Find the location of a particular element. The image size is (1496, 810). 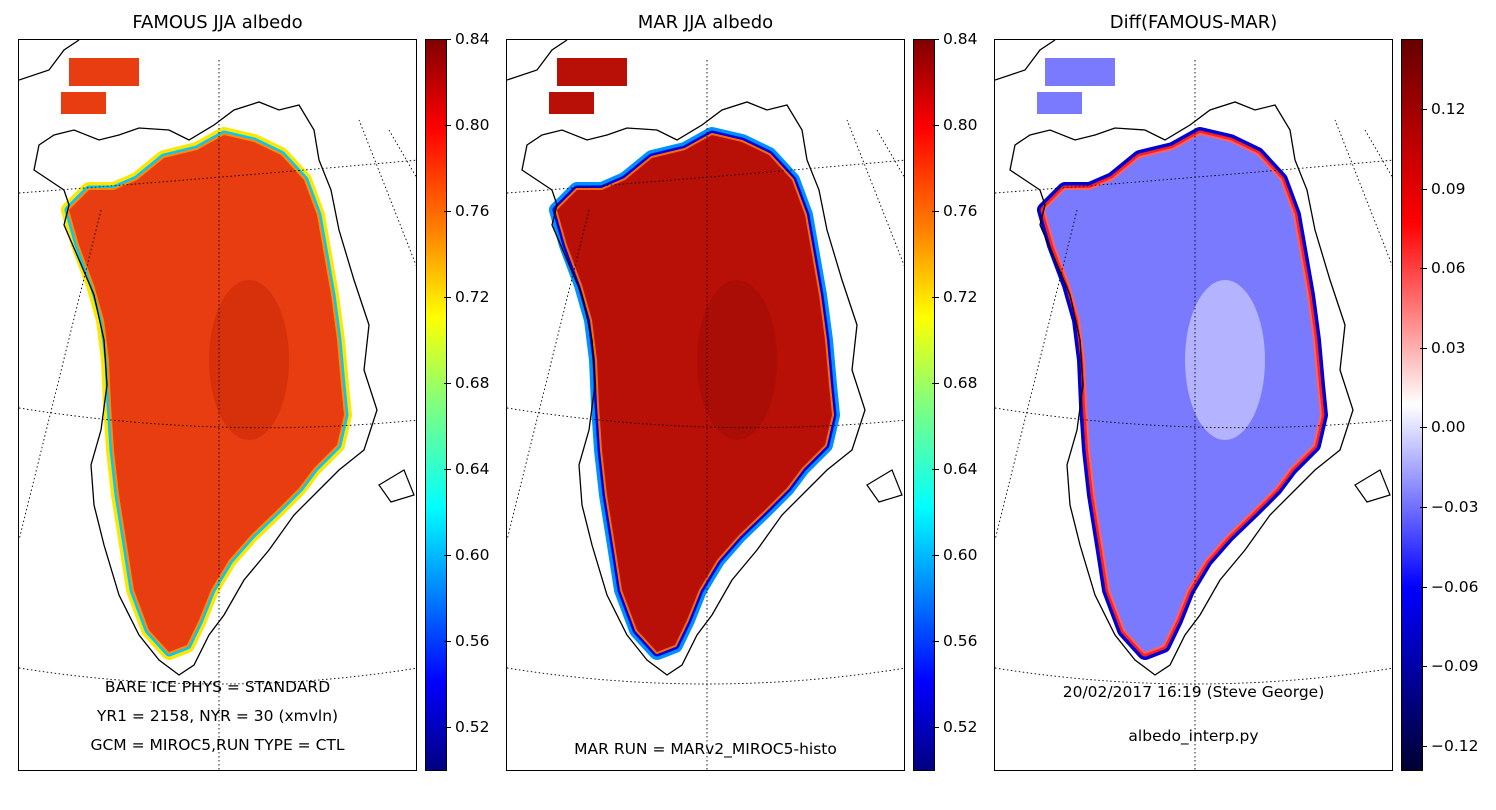

colorbar-tick-label: 0.12 is located at coordinates (1443, 109).